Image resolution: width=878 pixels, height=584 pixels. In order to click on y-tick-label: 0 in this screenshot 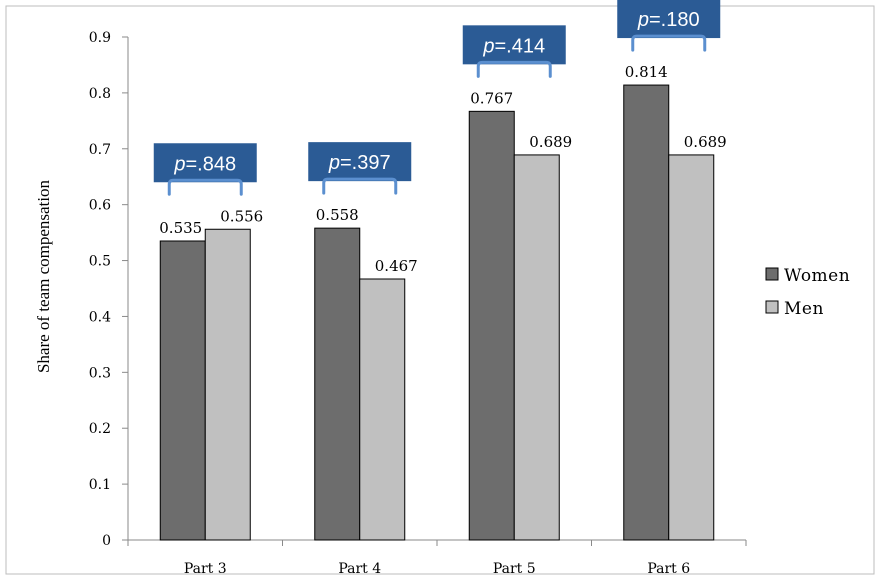, I will do `click(106, 541)`.